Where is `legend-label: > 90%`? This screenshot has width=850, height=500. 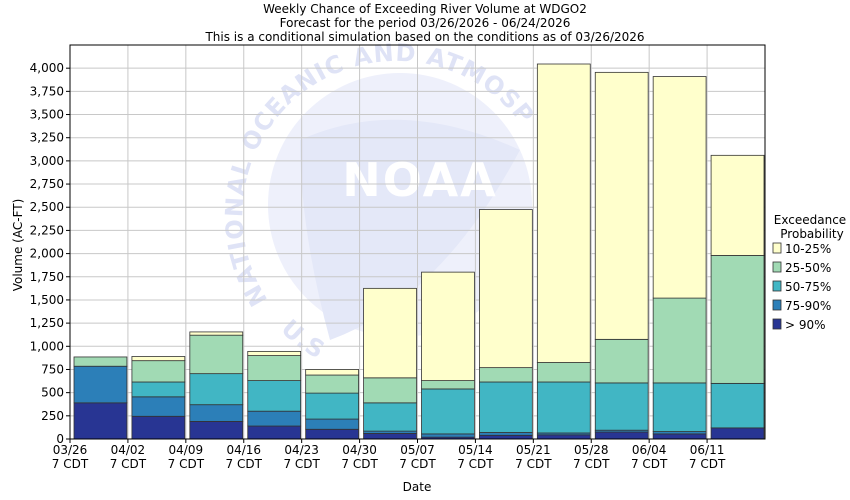
legend-label: > 90% is located at coordinates (805, 325).